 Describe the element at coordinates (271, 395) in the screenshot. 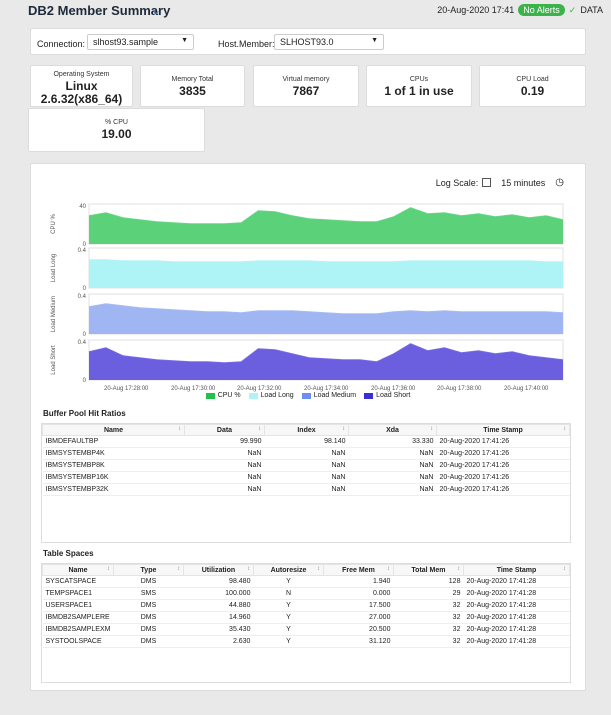

I see `legend-item-load-long: Load Long` at that location.